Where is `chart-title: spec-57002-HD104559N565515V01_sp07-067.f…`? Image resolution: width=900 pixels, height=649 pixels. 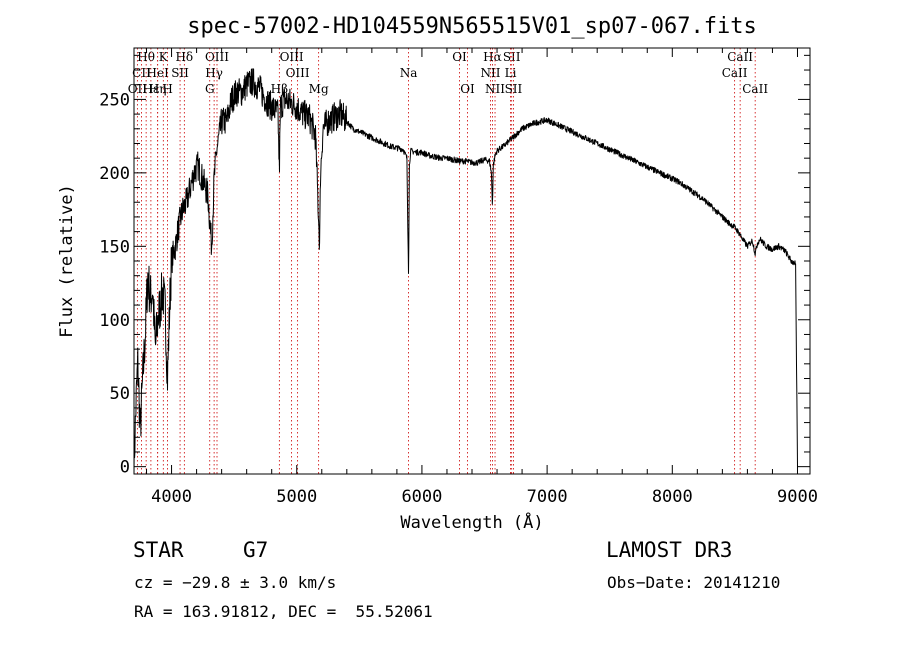 chart-title: spec-57002-HD104559N565515V01_sp07-067.f… is located at coordinates (472, 26).